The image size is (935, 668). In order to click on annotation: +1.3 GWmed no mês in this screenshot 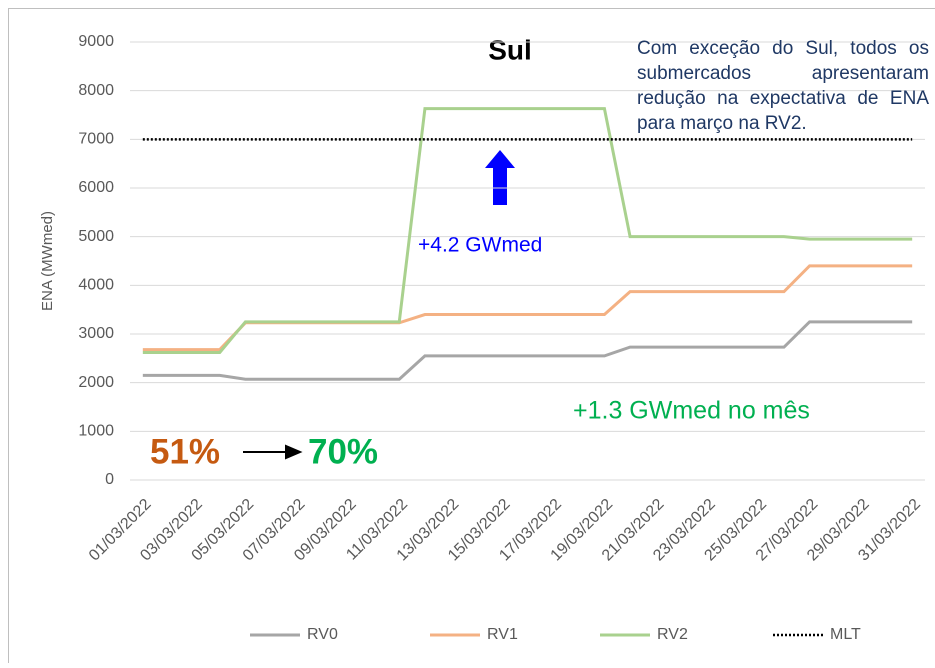, I will do `click(691, 411)`.